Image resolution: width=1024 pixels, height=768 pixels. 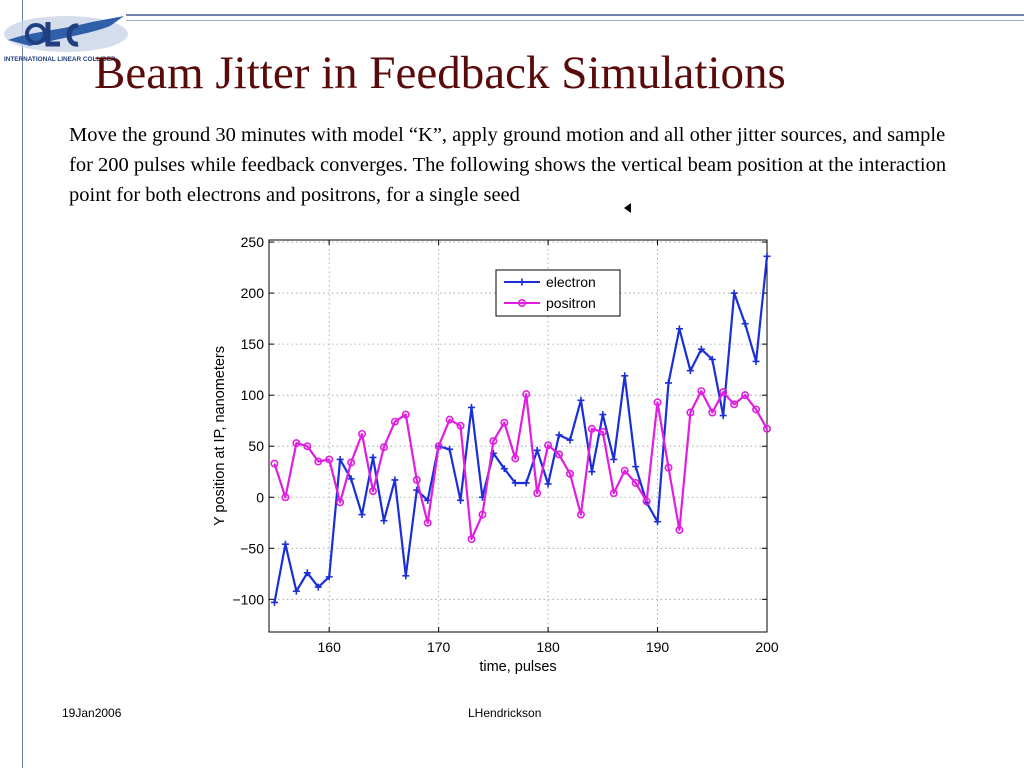 What do you see at coordinates (571, 303) in the screenshot?
I see `legend-positron-label: positron` at bounding box center [571, 303].